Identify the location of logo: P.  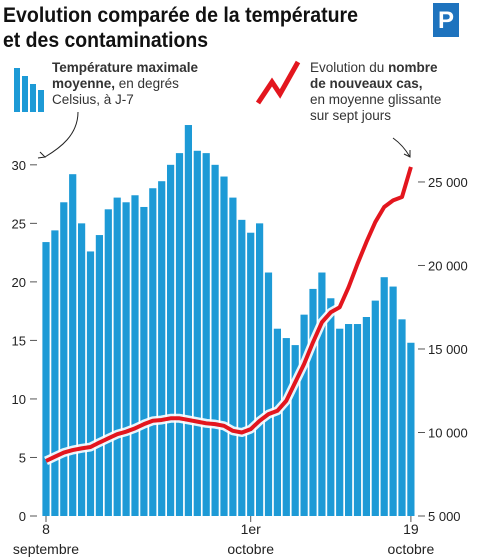
(446, 20).